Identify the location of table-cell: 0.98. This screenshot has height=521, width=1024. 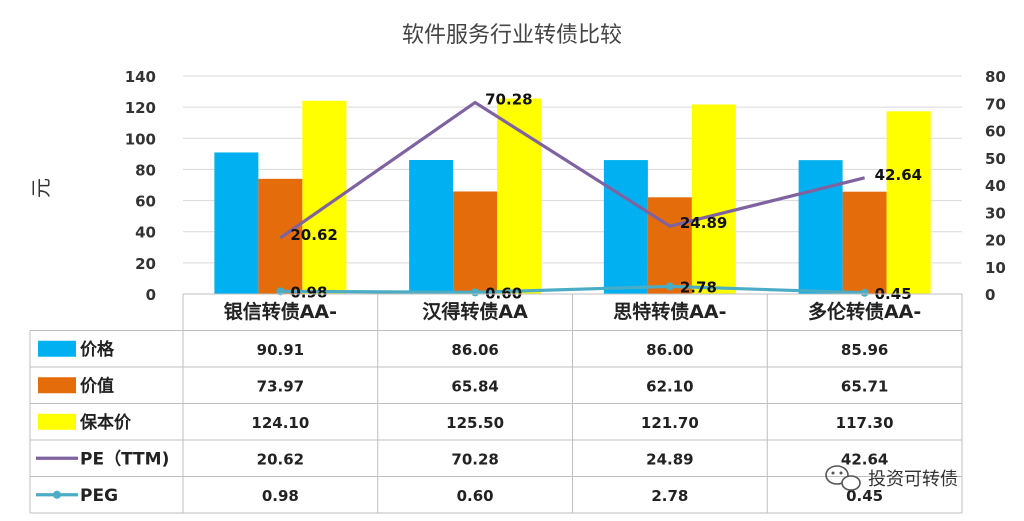
(280, 496).